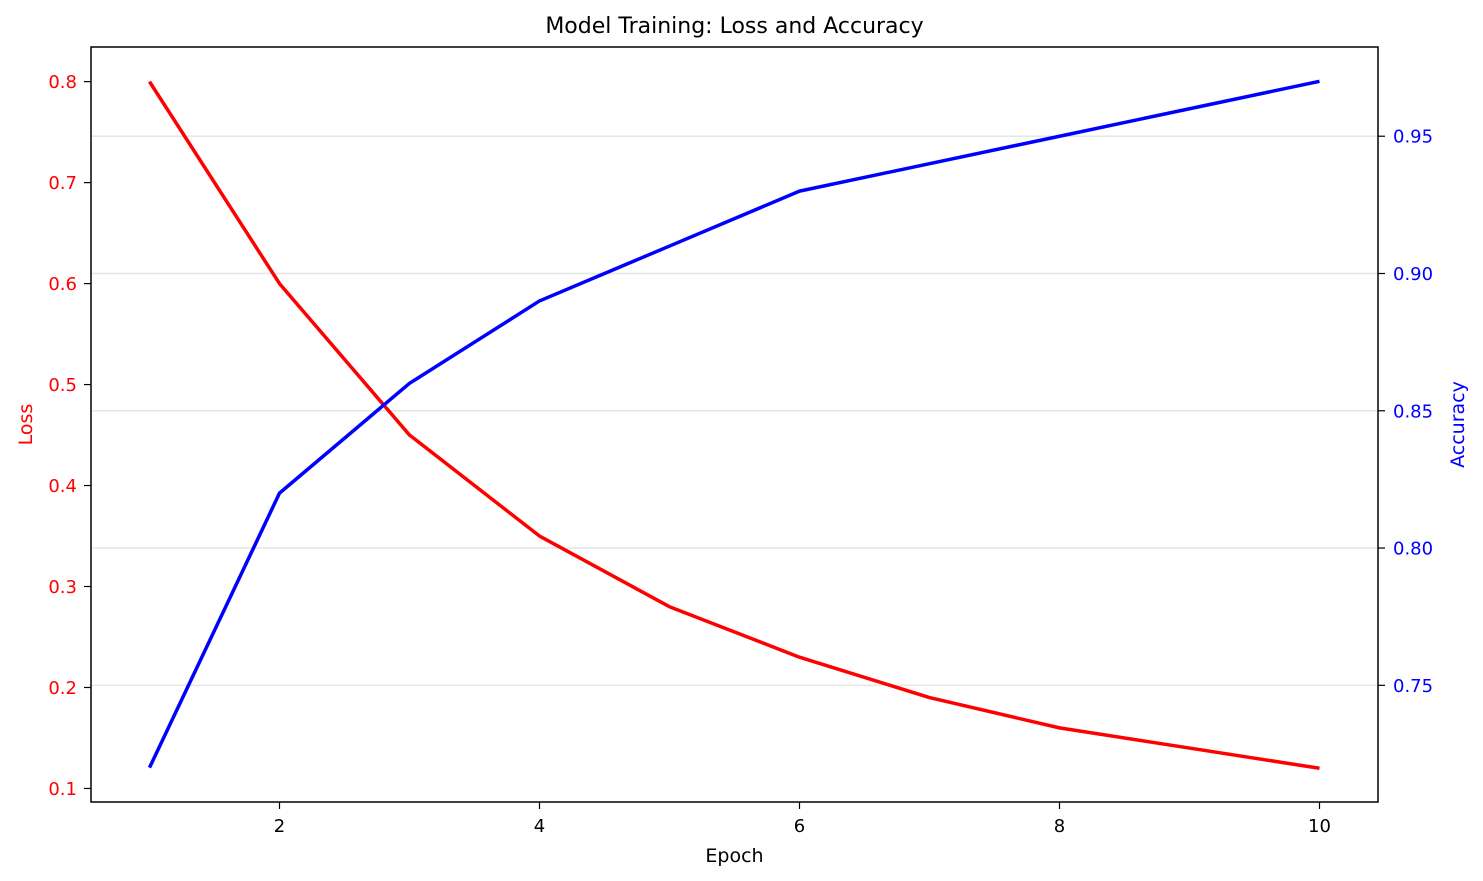  What do you see at coordinates (1458, 424) in the screenshot?
I see `y-axis-right-label: Accuracy` at bounding box center [1458, 424].